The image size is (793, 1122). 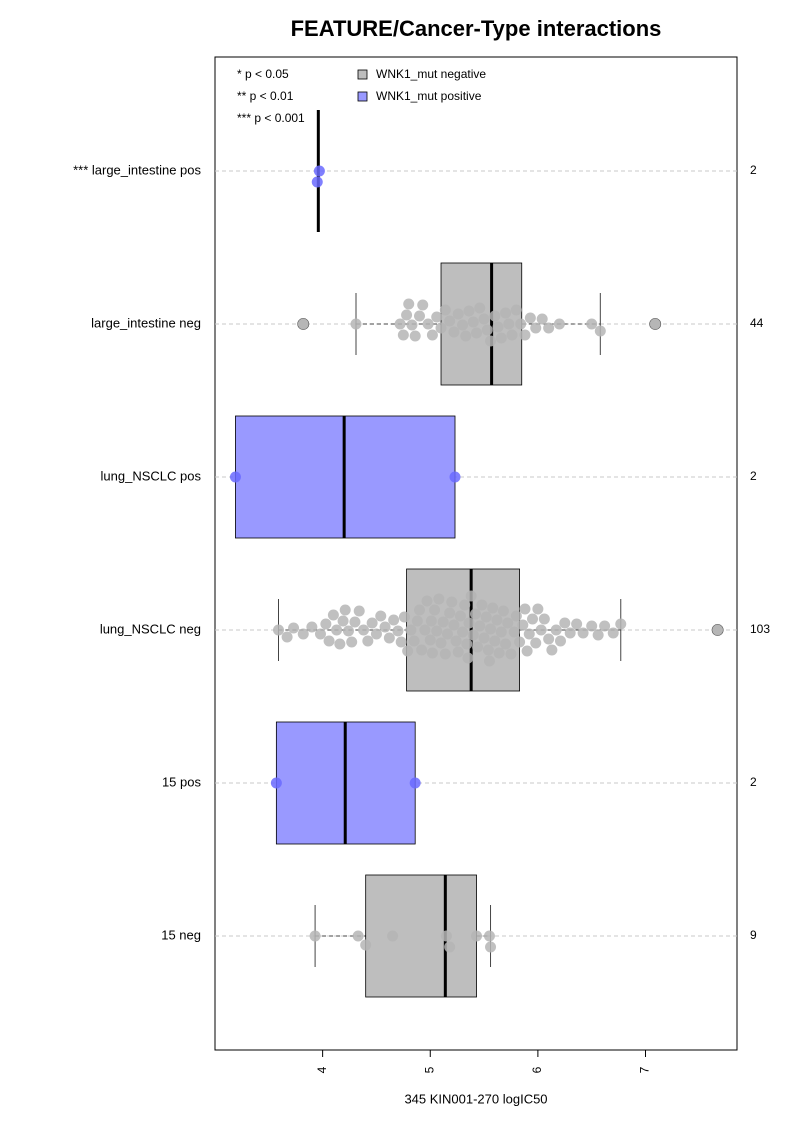 What do you see at coordinates (753, 782) in the screenshot?
I see `count-label: 2` at bounding box center [753, 782].